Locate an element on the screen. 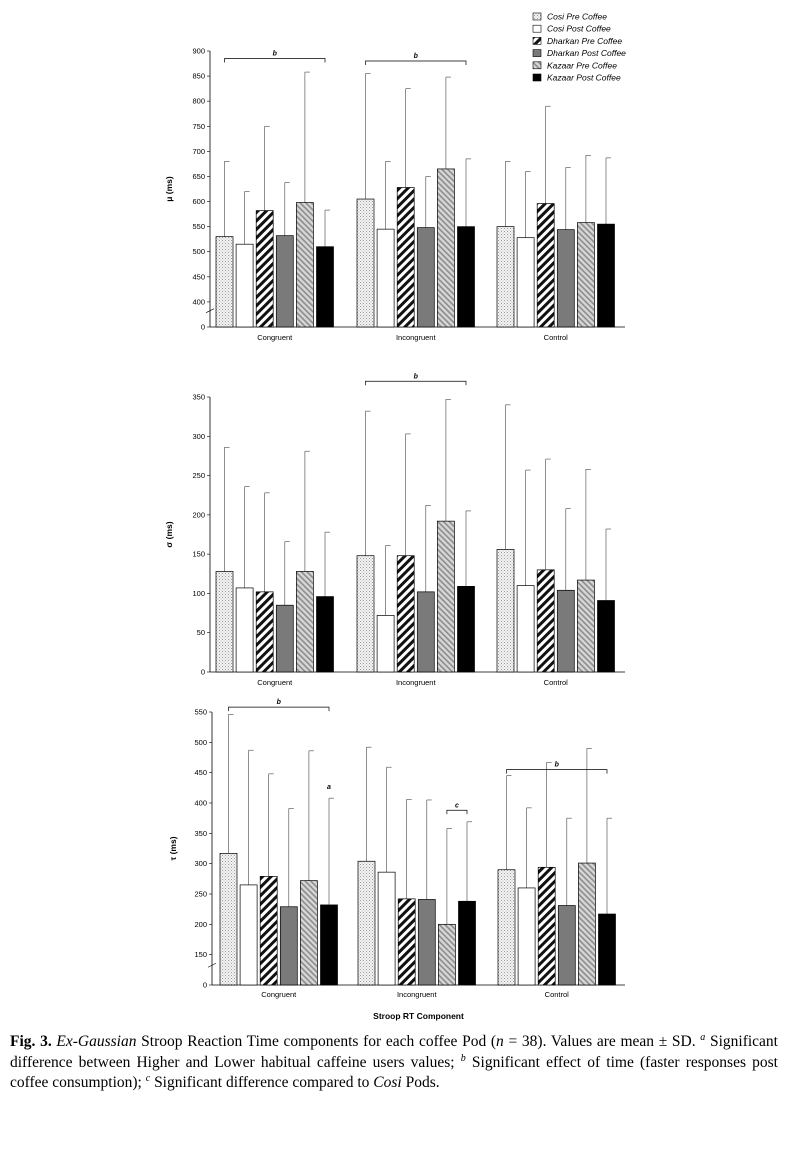 Image resolution: width=792 pixels, height=1154 pixels. legend-label: Dharkan Post Coffee is located at coordinates (586, 53).